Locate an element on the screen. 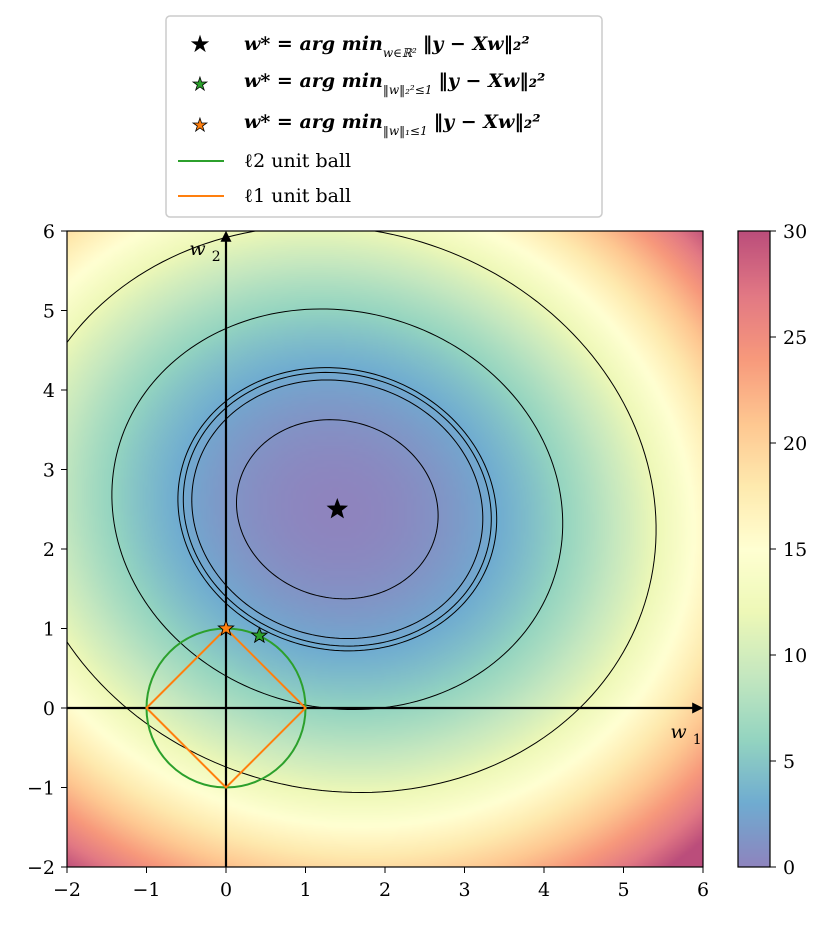 The width and height of the screenshot is (830, 925). y-tick-label: 0 is located at coordinates (49, 709).